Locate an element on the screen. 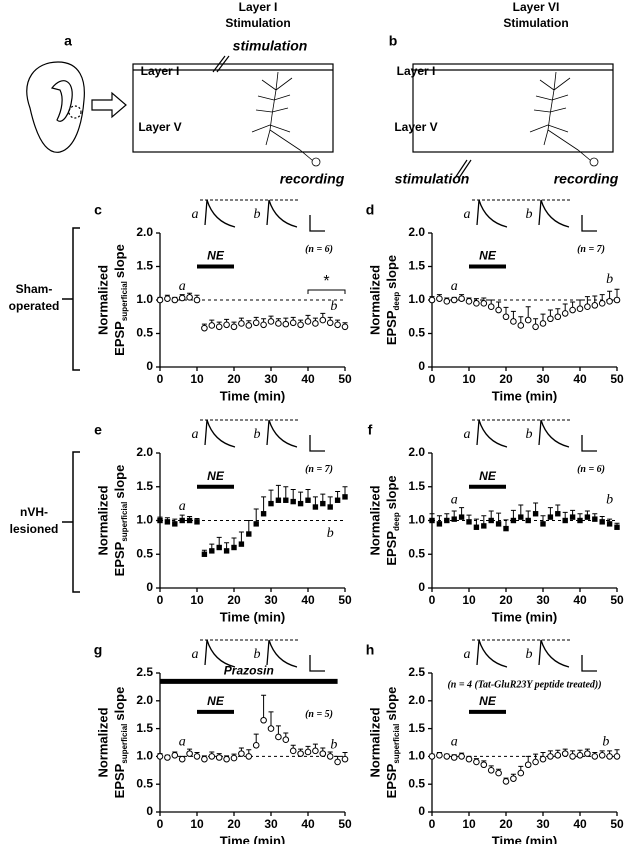 The width and height of the screenshot is (625, 844). panel-letter: g is located at coordinates (98, 650).